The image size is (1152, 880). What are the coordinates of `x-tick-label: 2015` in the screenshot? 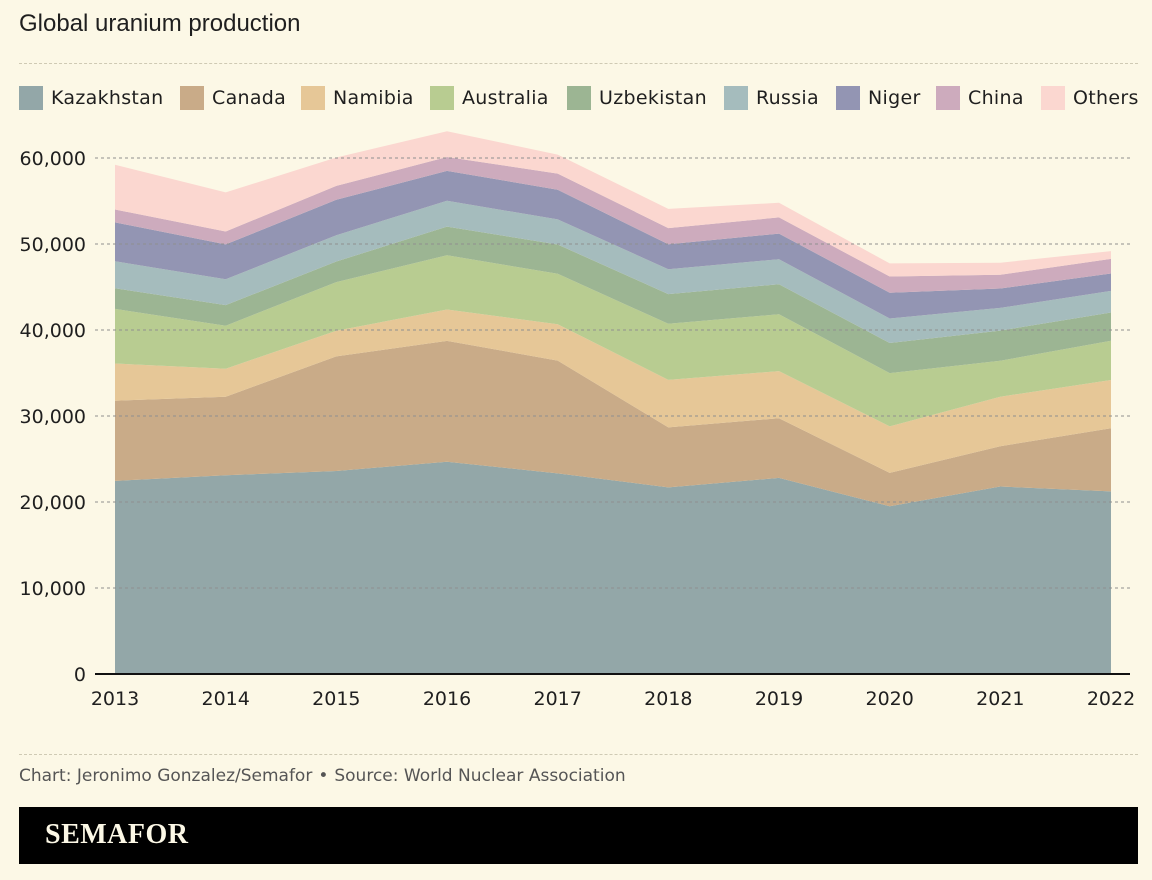 It's located at (336, 699).